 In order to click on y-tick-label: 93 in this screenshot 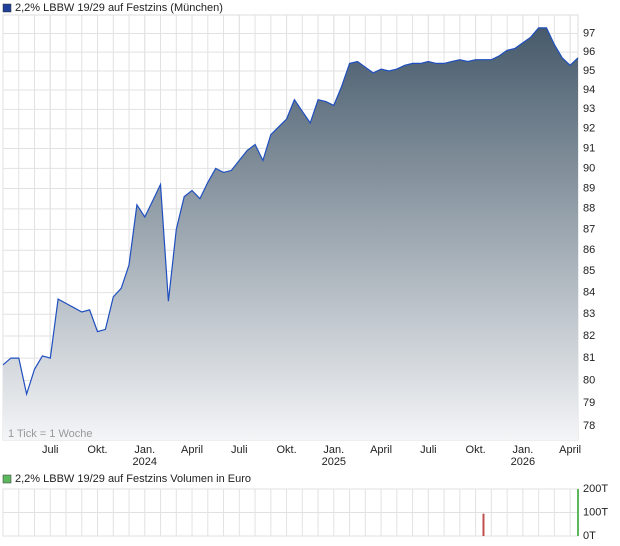, I will do `click(589, 109)`.